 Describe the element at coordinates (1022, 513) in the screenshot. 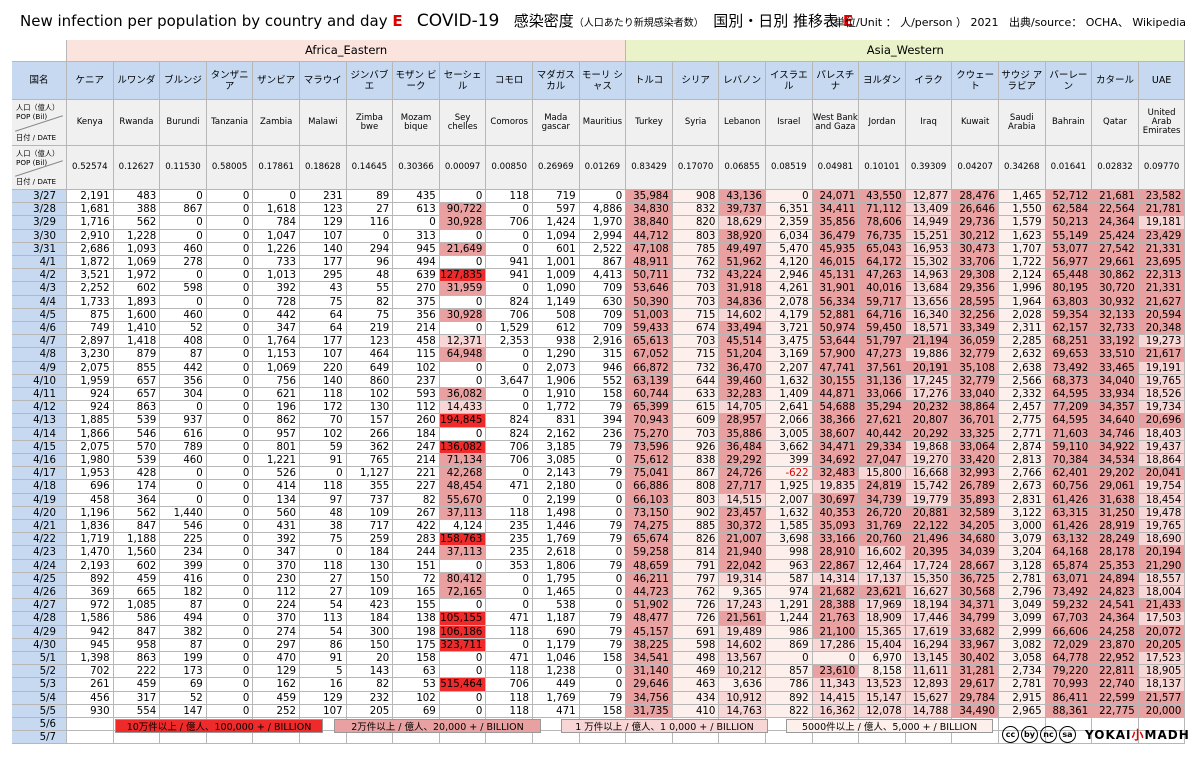

I see `table-cell: 3,122` at that location.